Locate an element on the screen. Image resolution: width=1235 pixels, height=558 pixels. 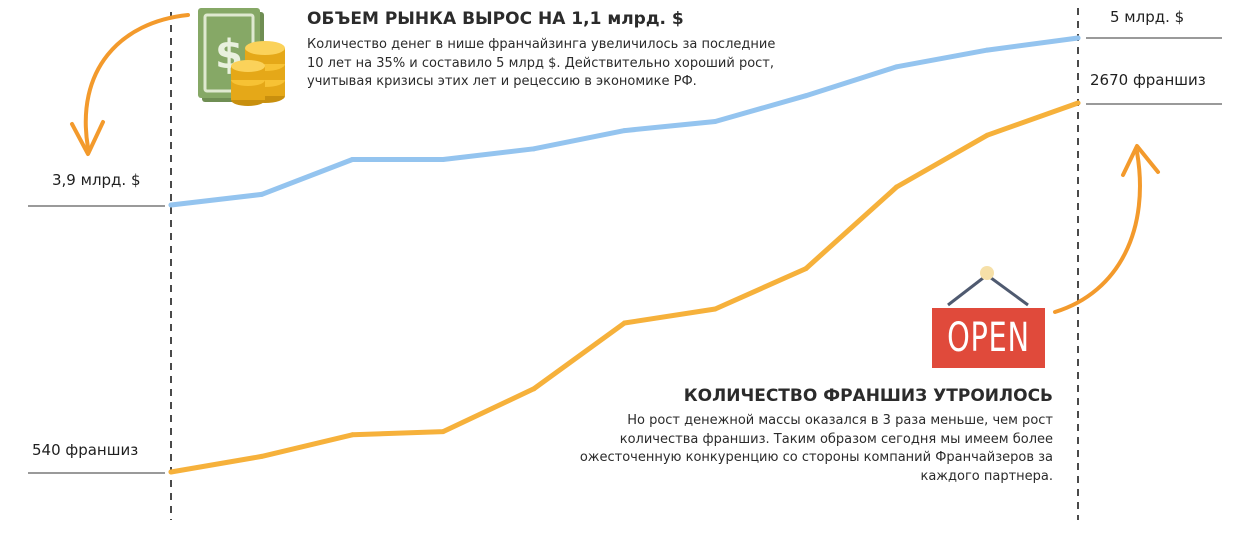
right-arrow-icon is located at coordinates (1106, 229).